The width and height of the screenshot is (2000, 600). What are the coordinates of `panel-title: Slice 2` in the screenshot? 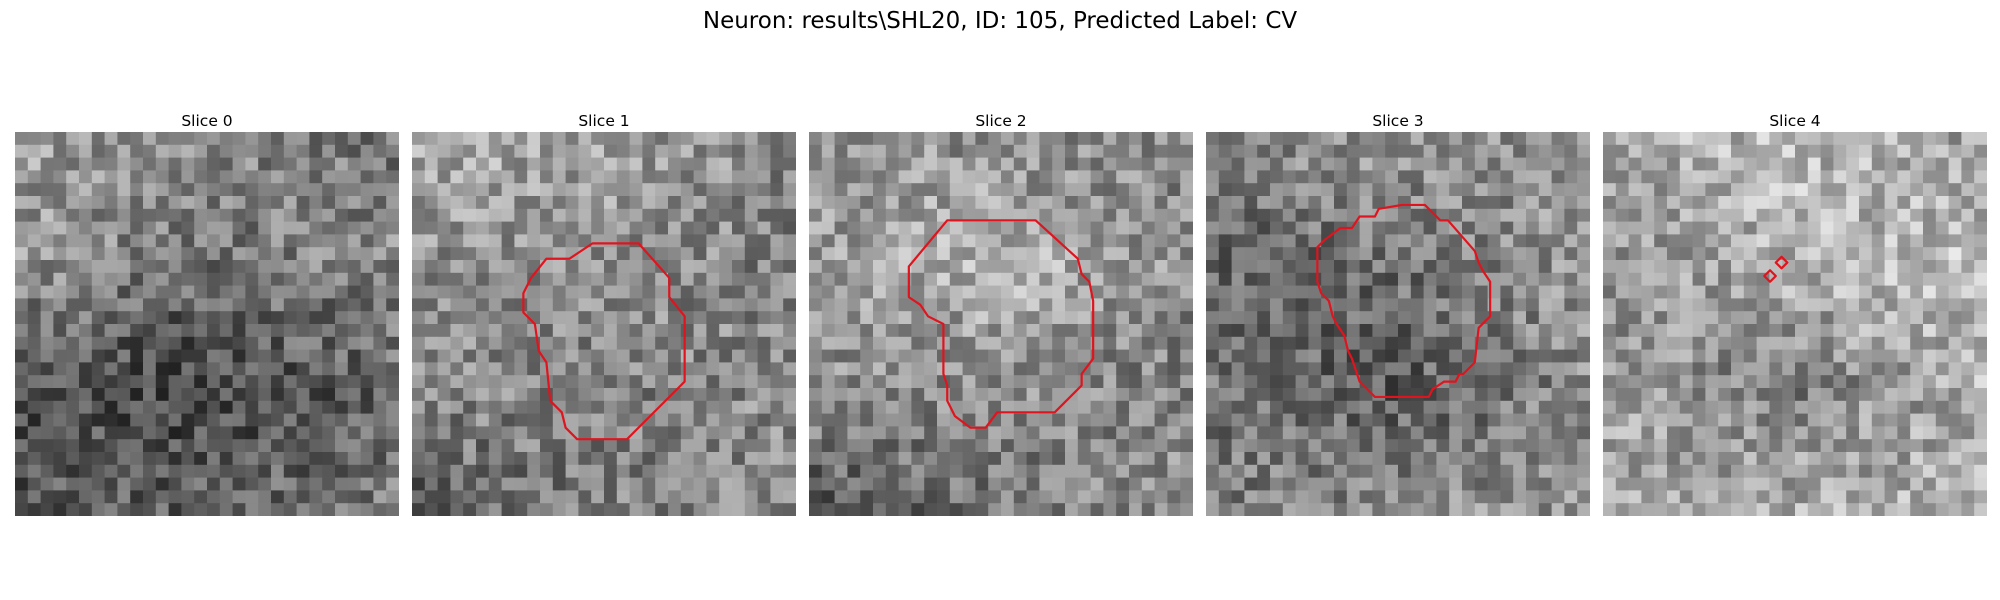 It's located at (1001, 121).